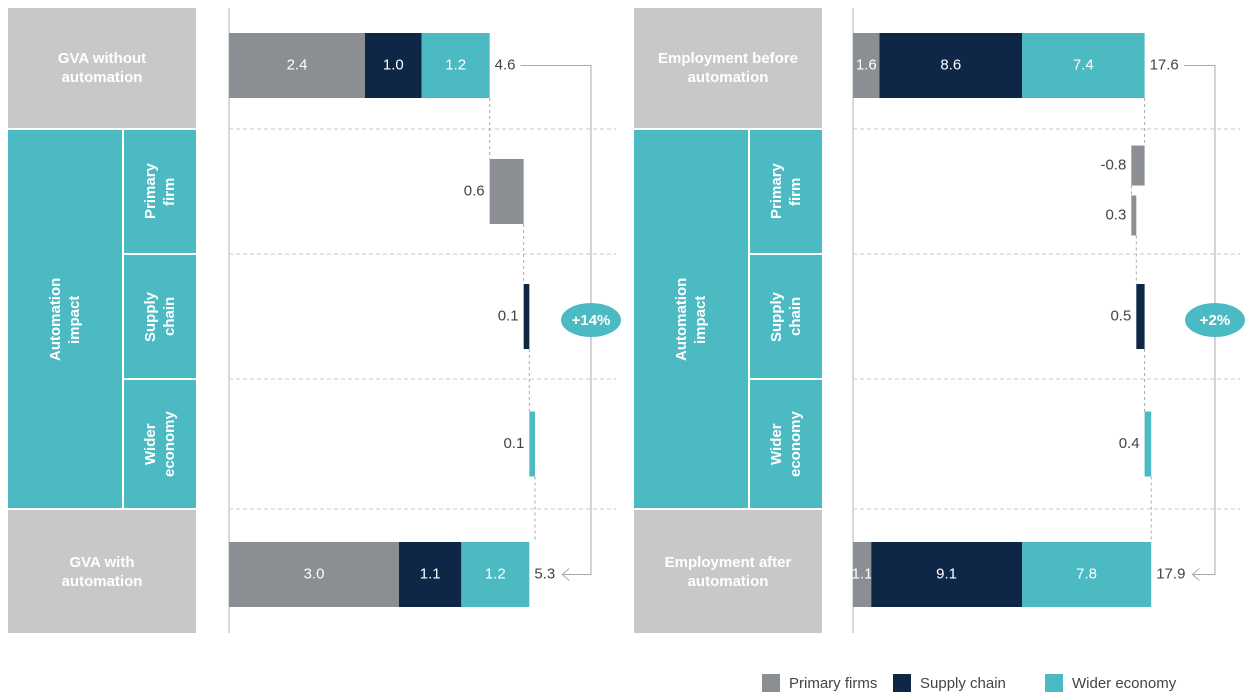 Image resolution: width=1250 pixels, height=697 pixels. I want to click on legend-label: Supply chain, so click(963, 683).